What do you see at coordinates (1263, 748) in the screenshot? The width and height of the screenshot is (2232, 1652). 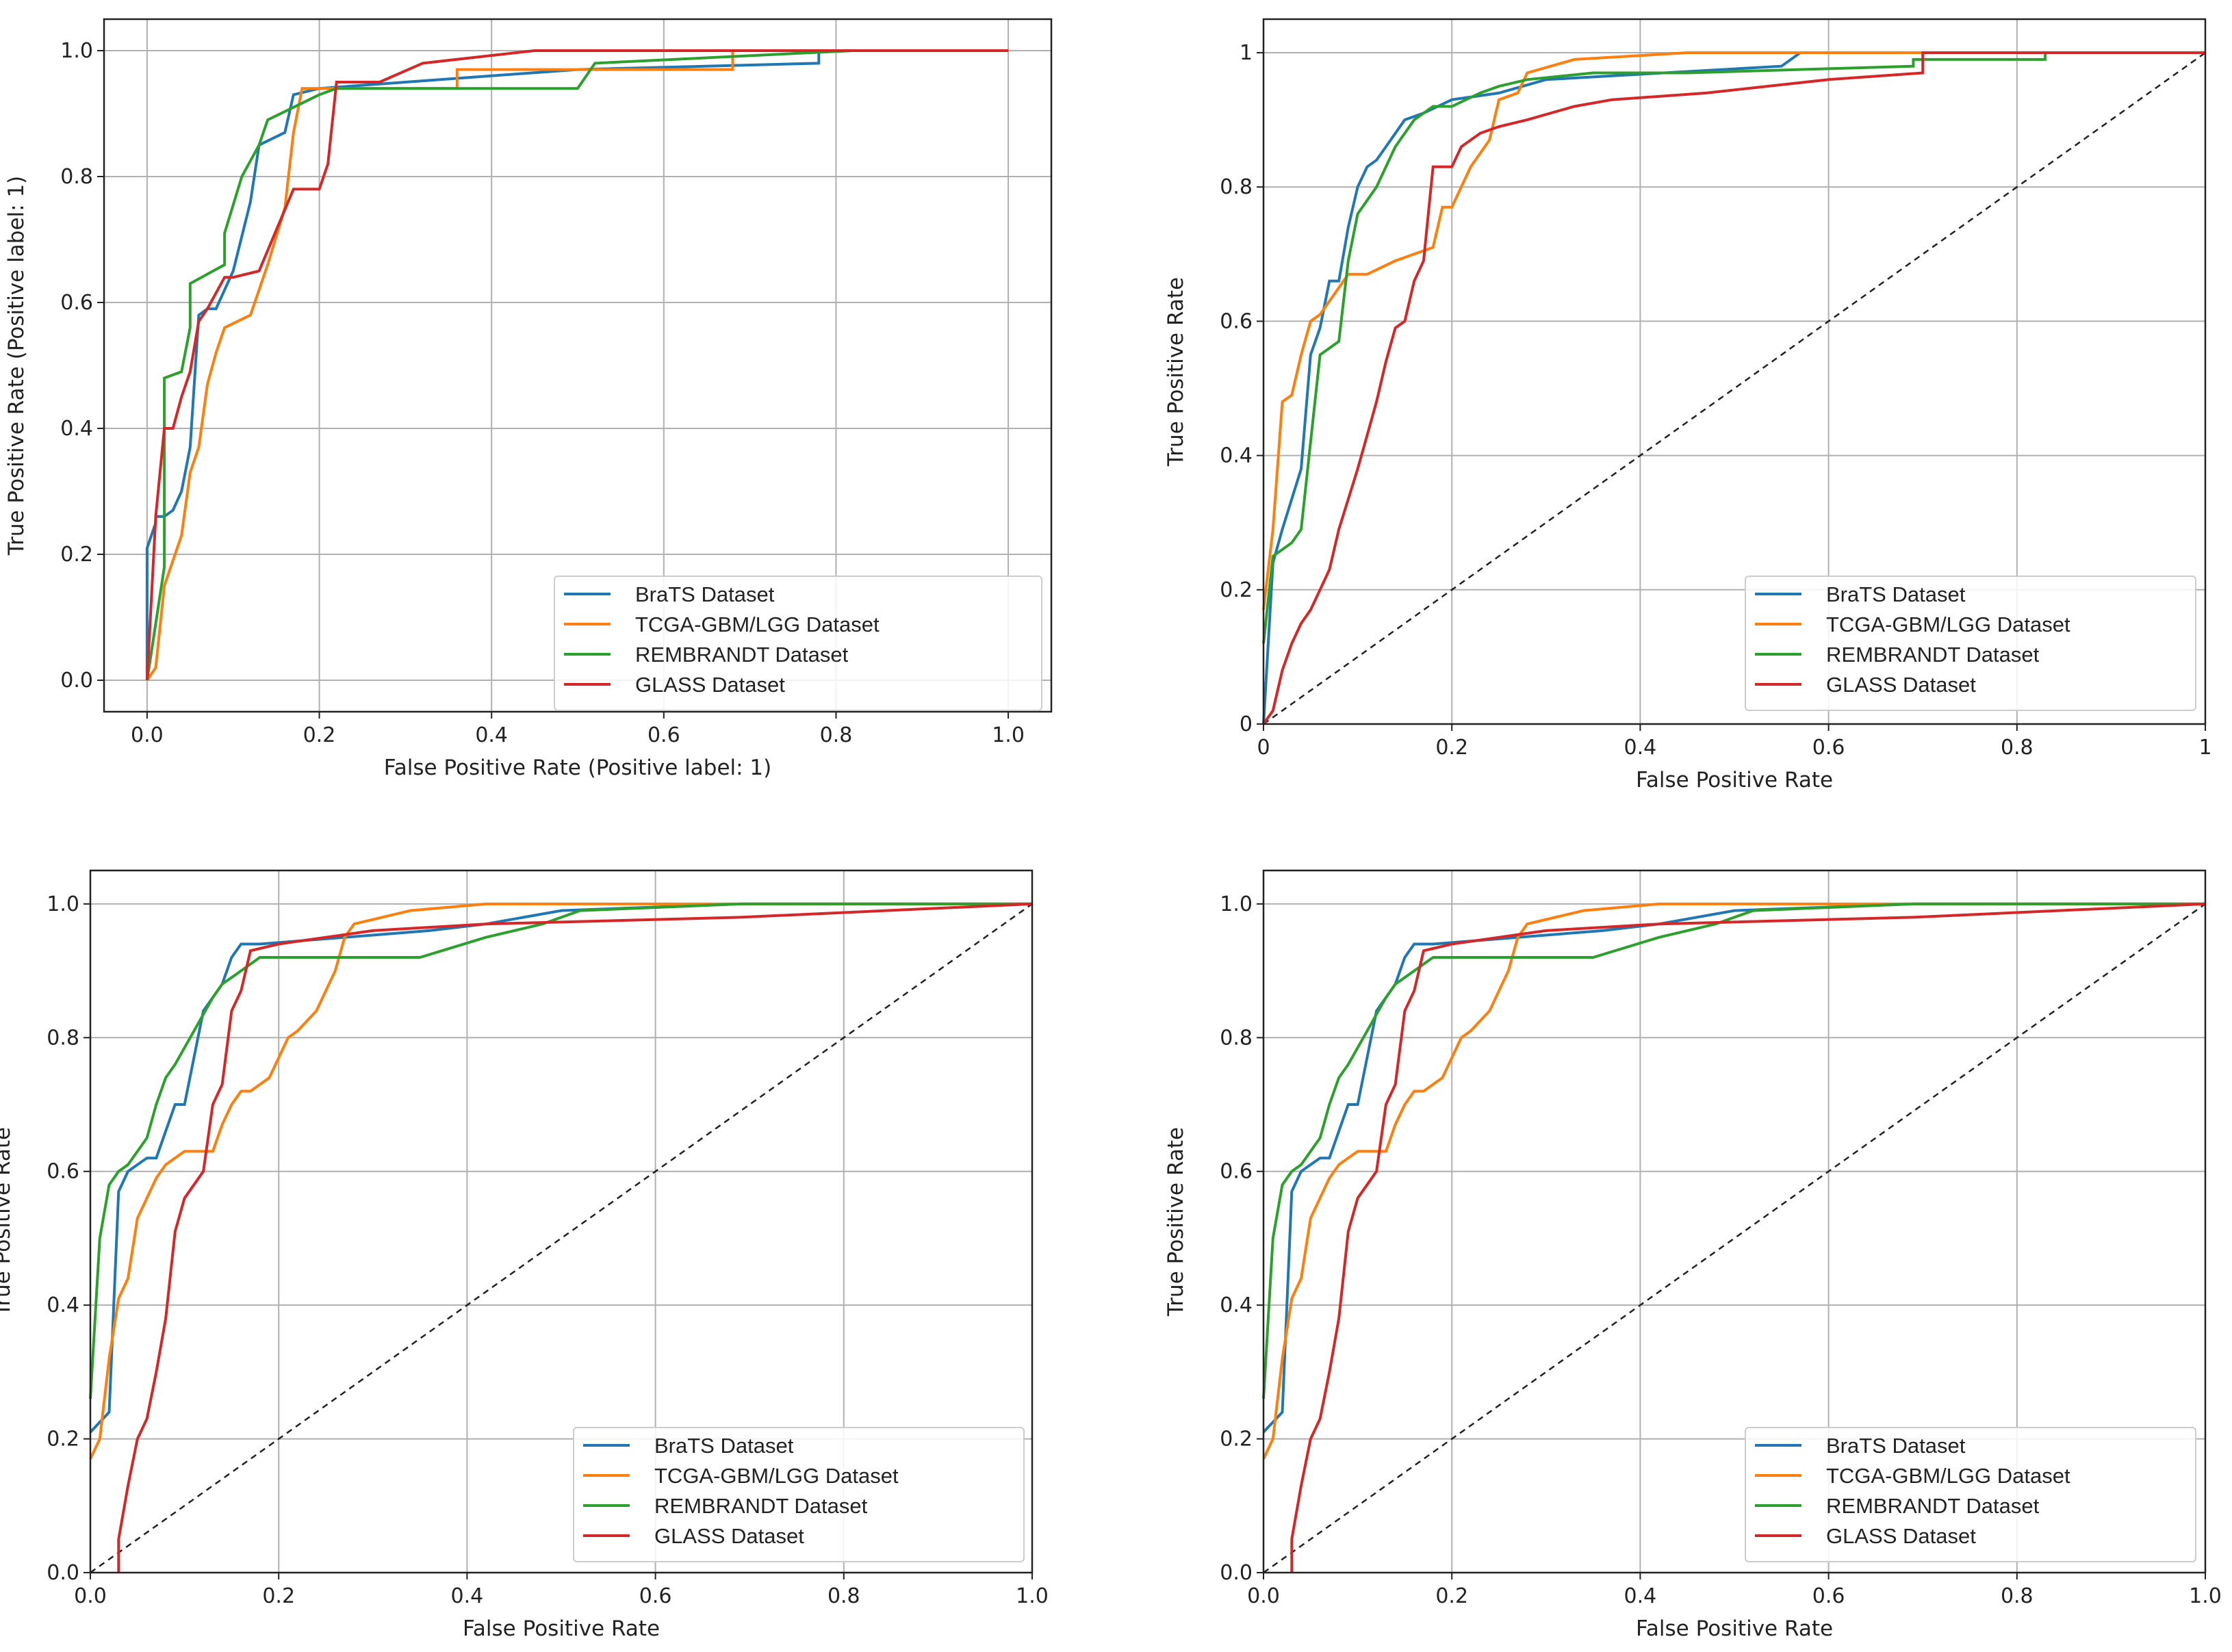 I see `x-tick-label: 0` at bounding box center [1263, 748].